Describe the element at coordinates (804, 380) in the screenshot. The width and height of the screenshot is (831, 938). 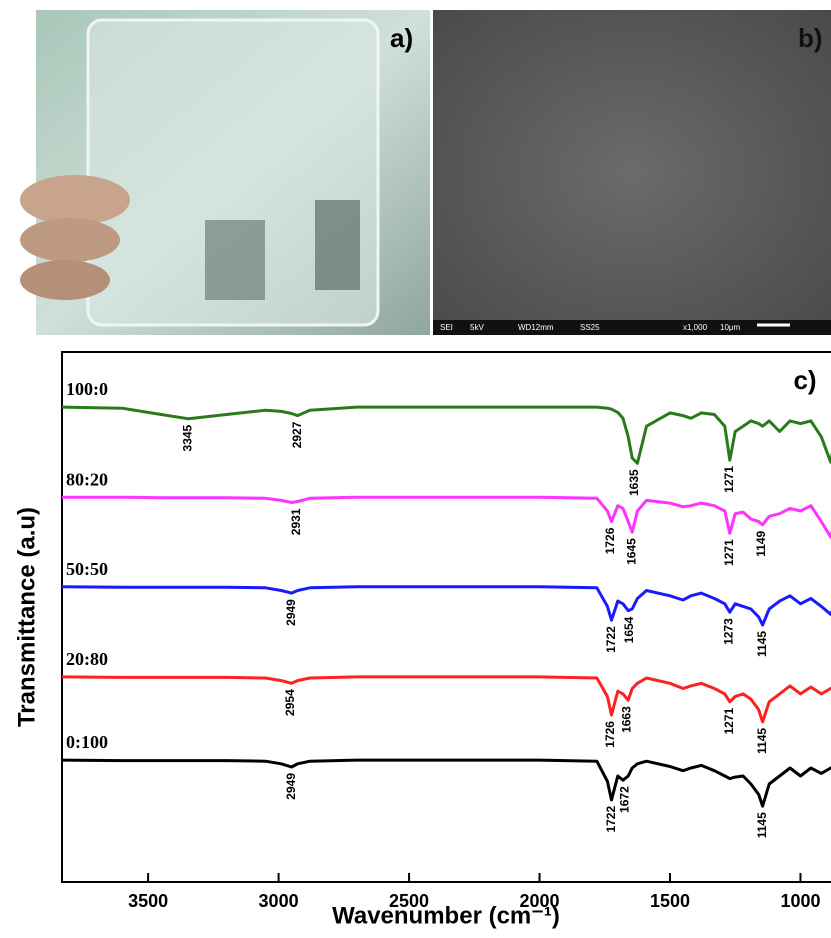
I see `panel-label: c)` at that location.